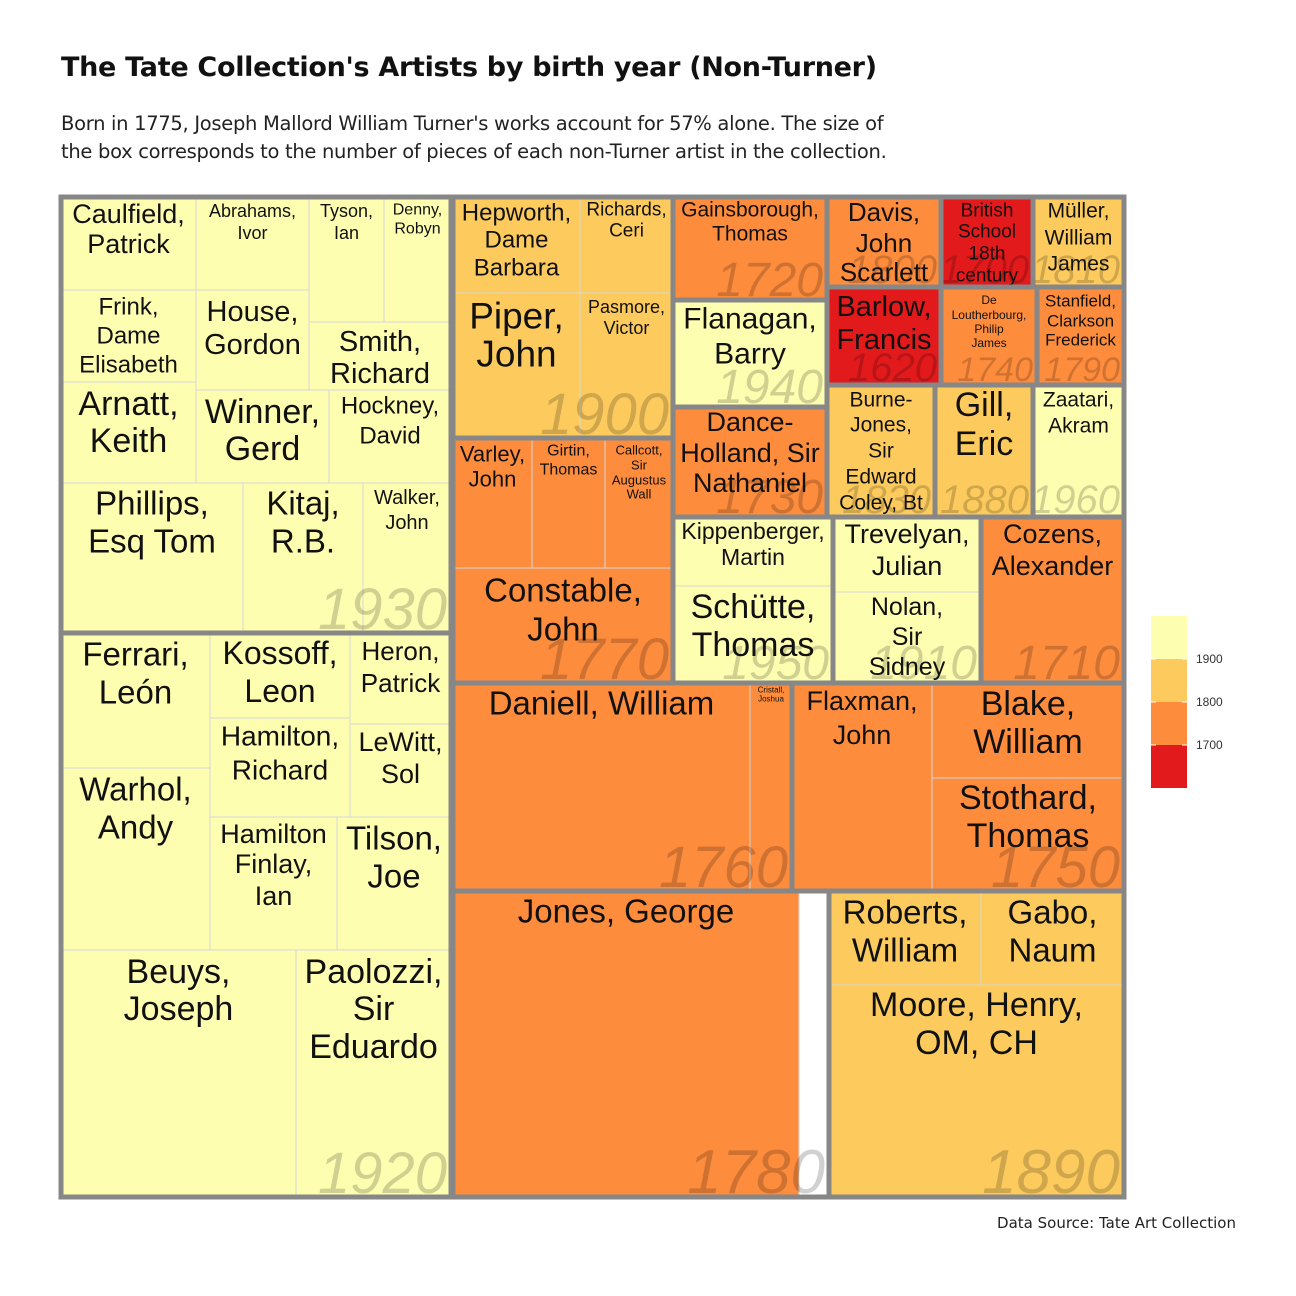 This screenshot has height=1296, width=1296. I want to click on artist-label-beuys-joseph: Beuys, Joseph, so click(179, 990).